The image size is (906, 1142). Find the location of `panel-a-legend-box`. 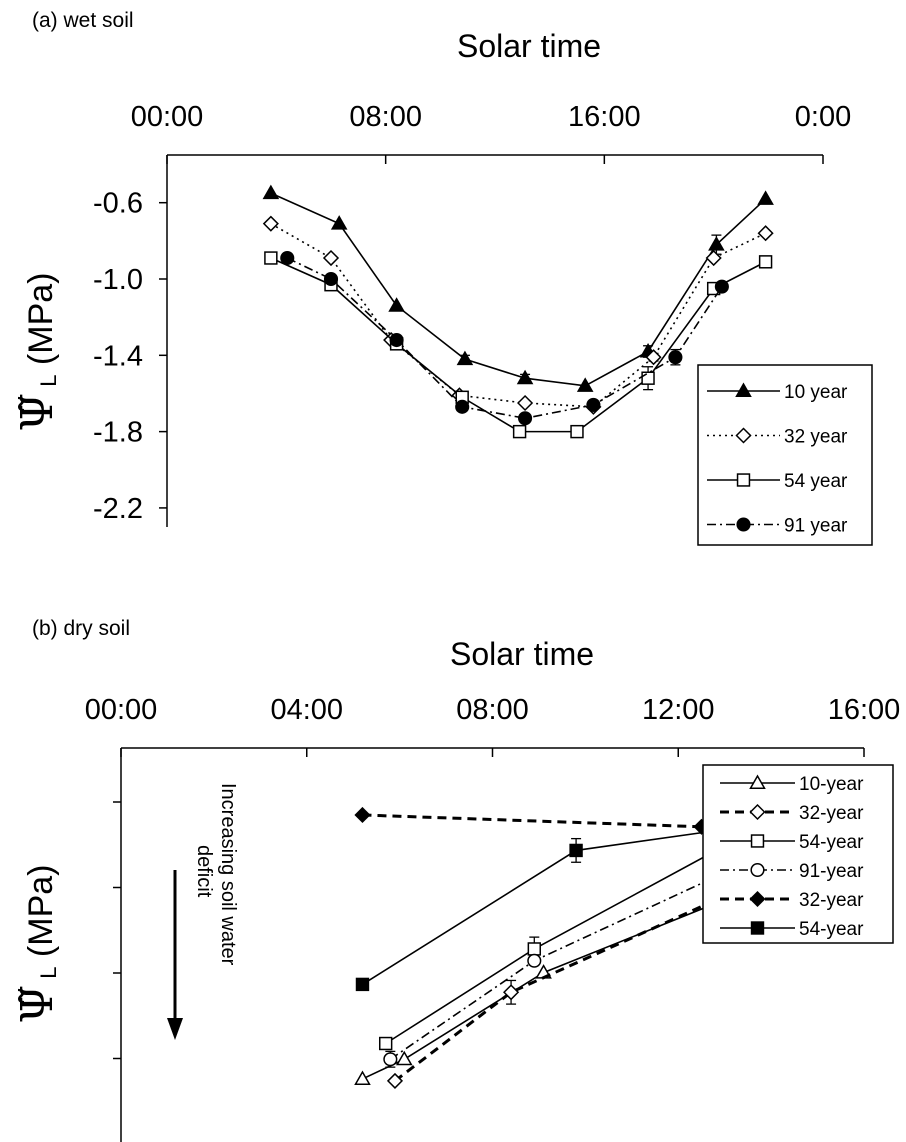

panel-a-legend-box is located at coordinates (785, 455).